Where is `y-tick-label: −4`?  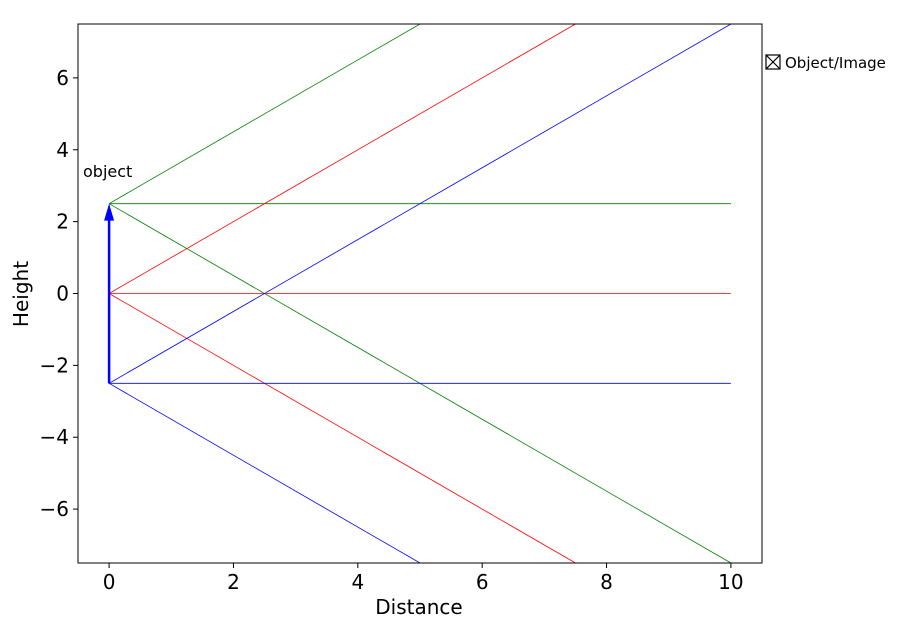
y-tick-label: −4 is located at coordinates (54, 437).